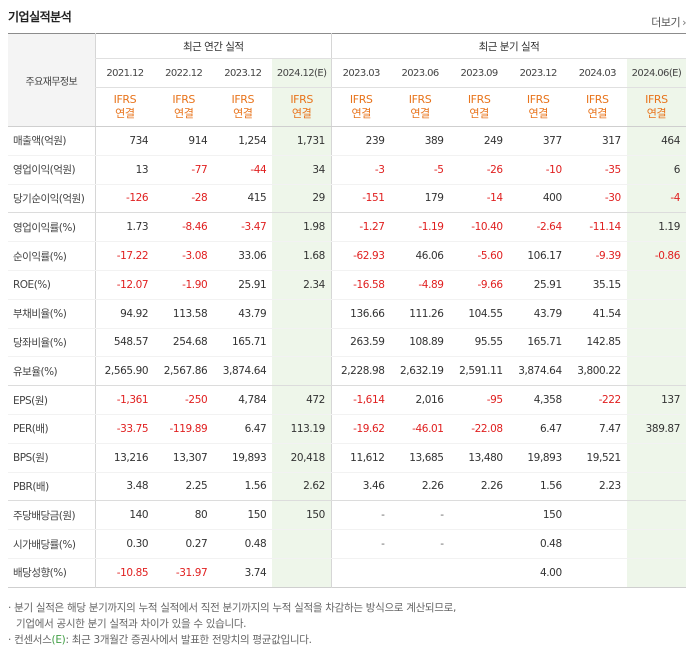  What do you see at coordinates (188, 640) in the screenshot?
I see `footnote-2-text: : 최근 3개월간 증권사에서 발표한 전망치의 평균값입니다.` at bounding box center [188, 640].